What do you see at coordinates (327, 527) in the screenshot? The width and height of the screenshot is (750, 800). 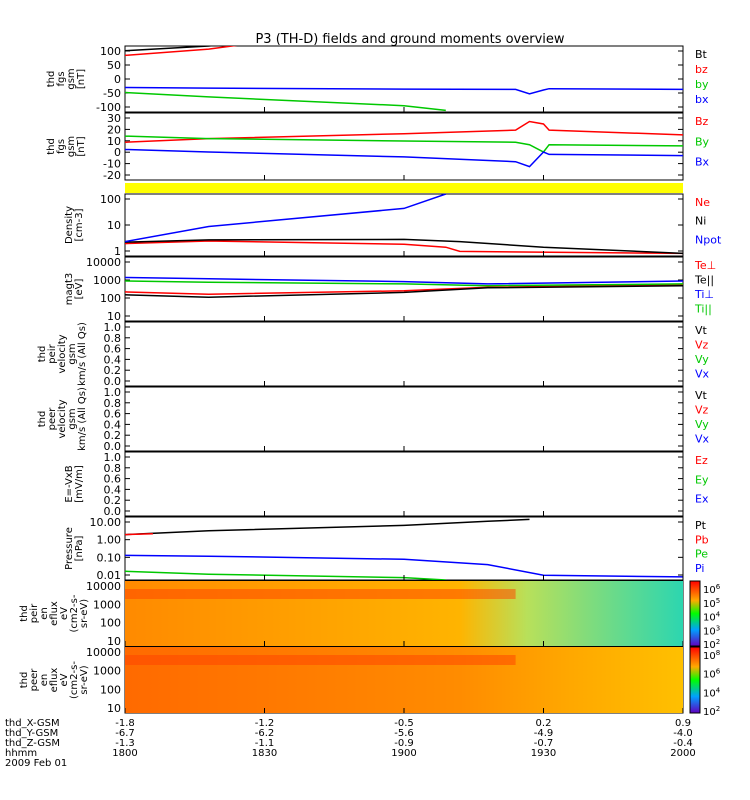 I see `series-line-Pt` at bounding box center [327, 527].